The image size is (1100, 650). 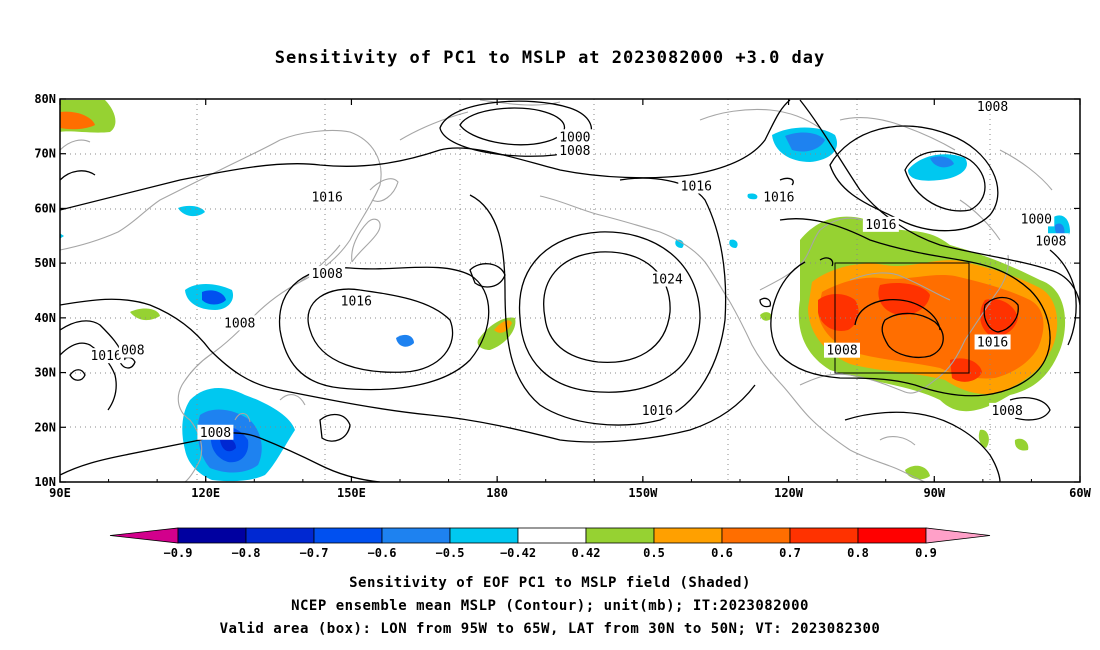 What do you see at coordinates (958, 535) in the screenshot?
I see `colorbar-max-arrow` at bounding box center [958, 535].